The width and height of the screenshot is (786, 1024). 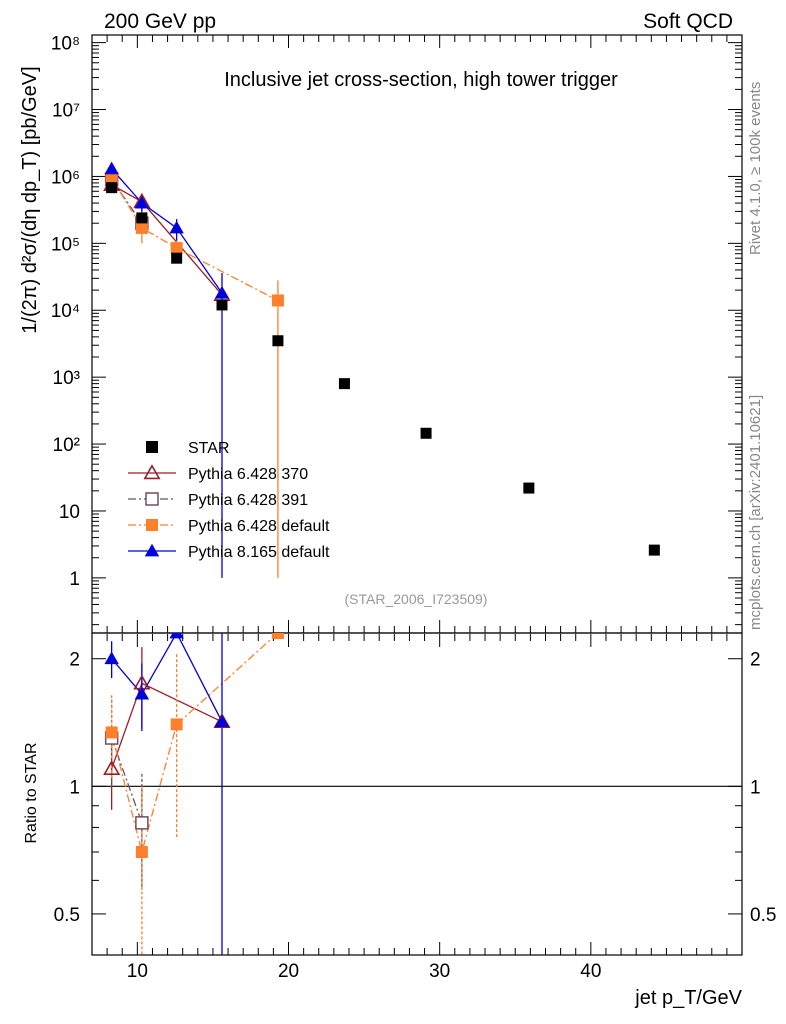 What do you see at coordinates (74, 579) in the screenshot?
I see `y-tick-label: 1` at bounding box center [74, 579].